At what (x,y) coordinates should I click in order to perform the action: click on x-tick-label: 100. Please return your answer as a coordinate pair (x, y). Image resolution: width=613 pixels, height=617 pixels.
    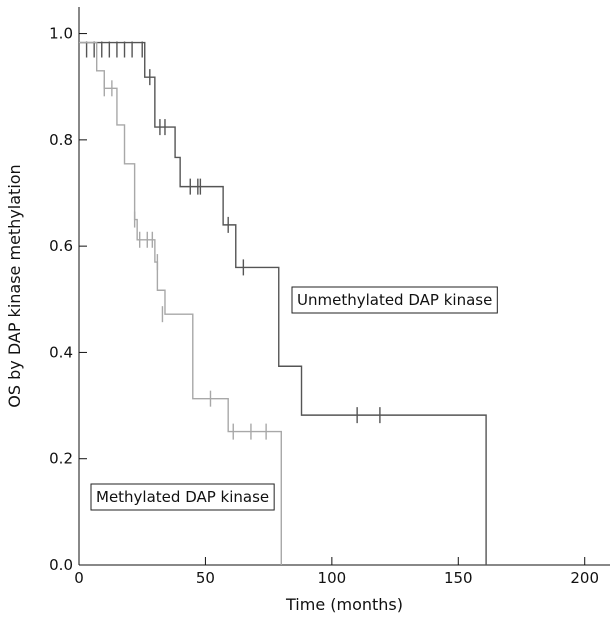
    Looking at the image, I should click on (332, 578).